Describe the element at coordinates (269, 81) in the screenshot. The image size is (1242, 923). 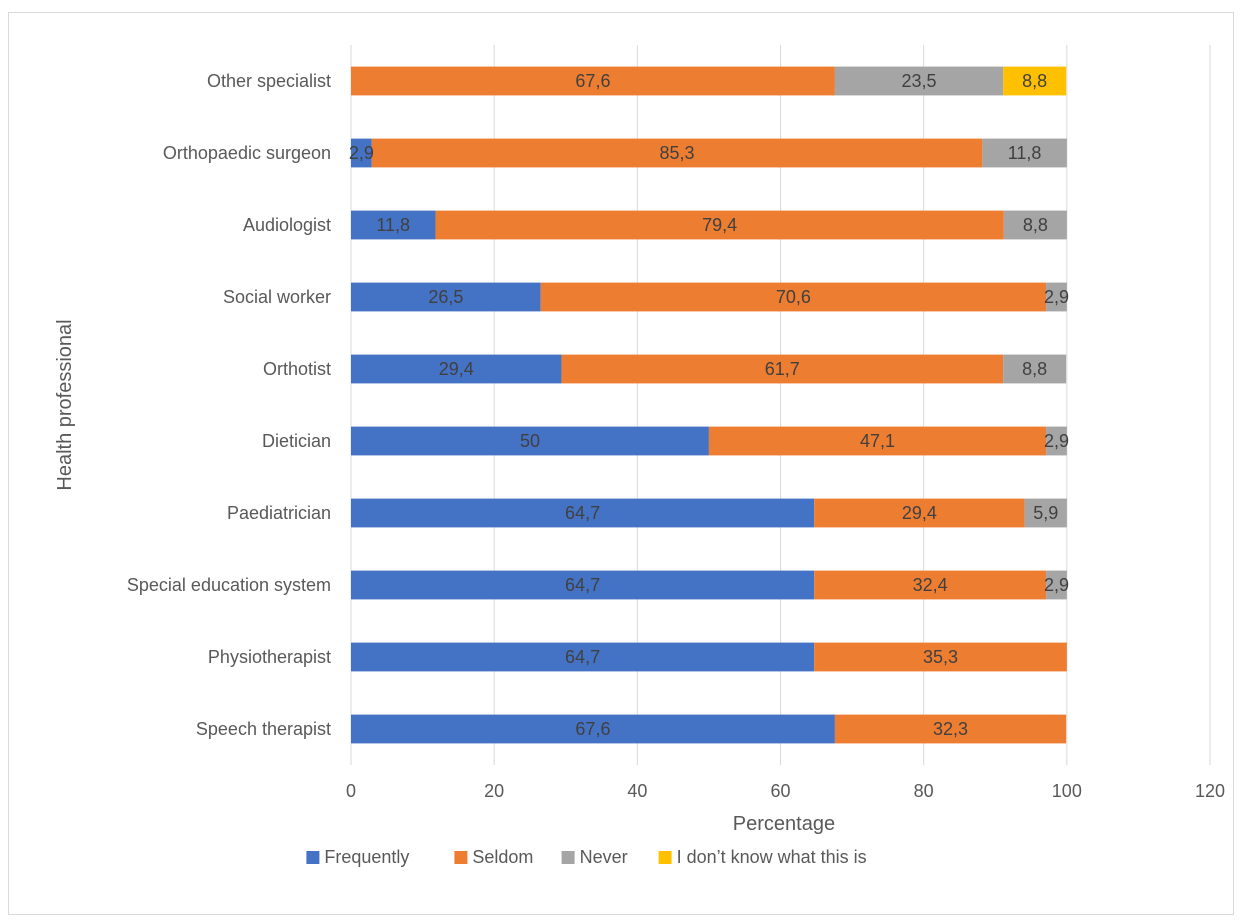
I see `category-label: Other specialist` at that location.